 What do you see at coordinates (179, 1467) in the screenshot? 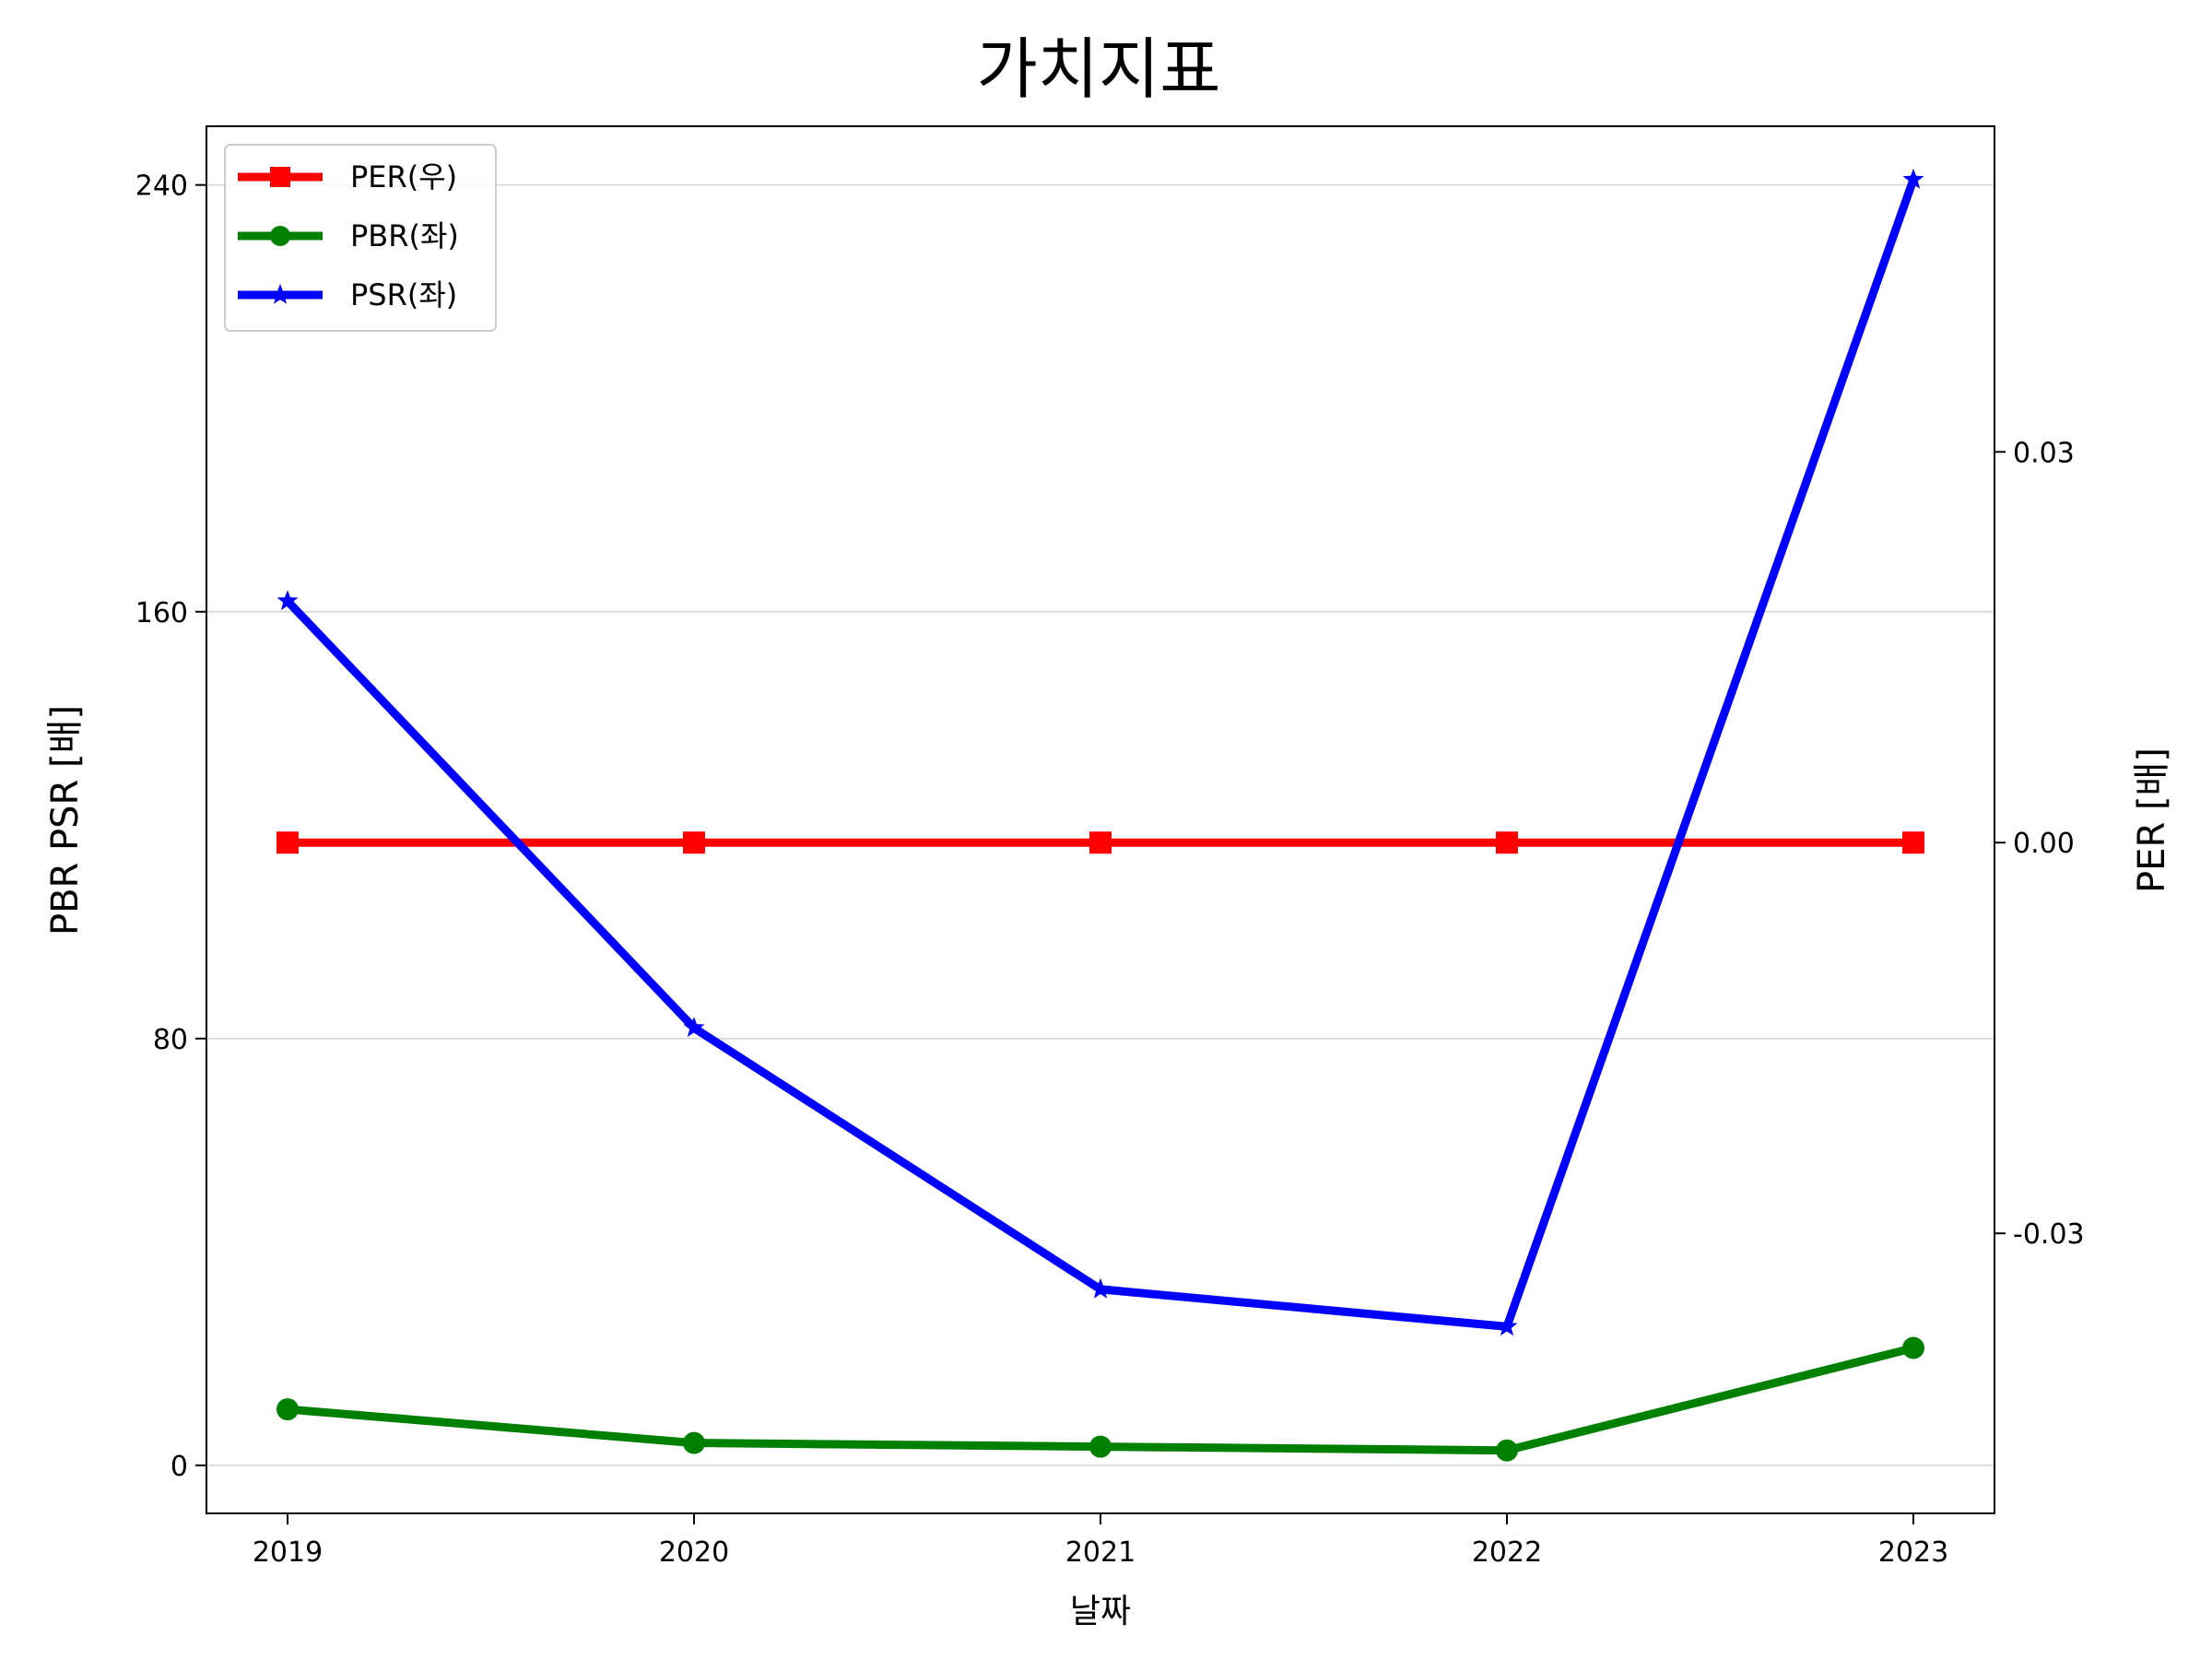
I see `y-left-tick-label: 0` at bounding box center [179, 1467].